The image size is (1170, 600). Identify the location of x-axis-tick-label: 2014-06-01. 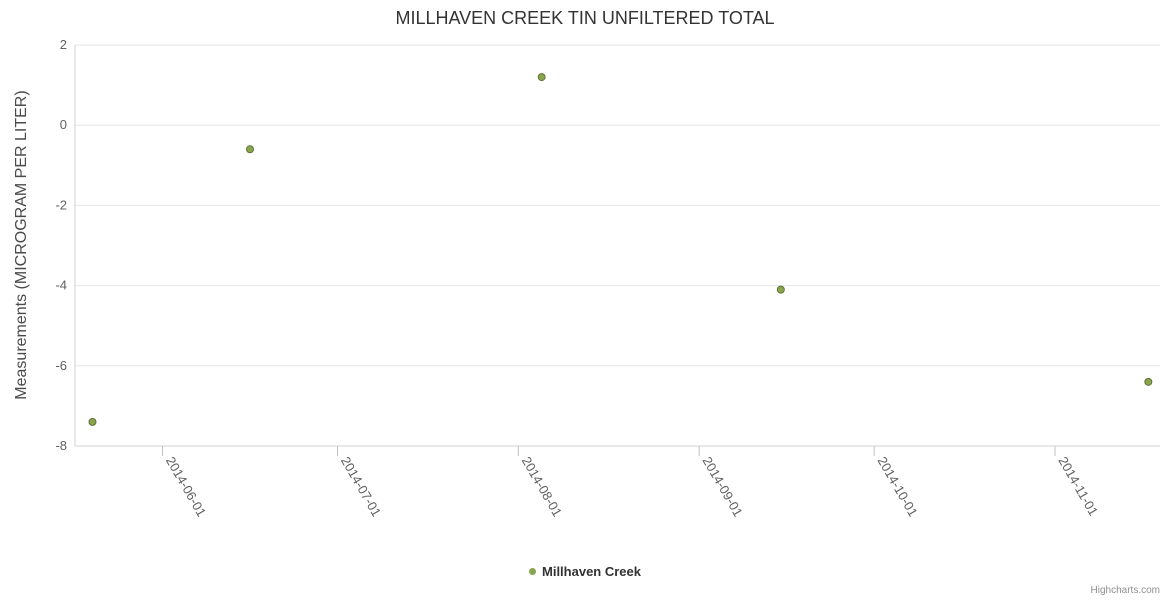
(186, 486).